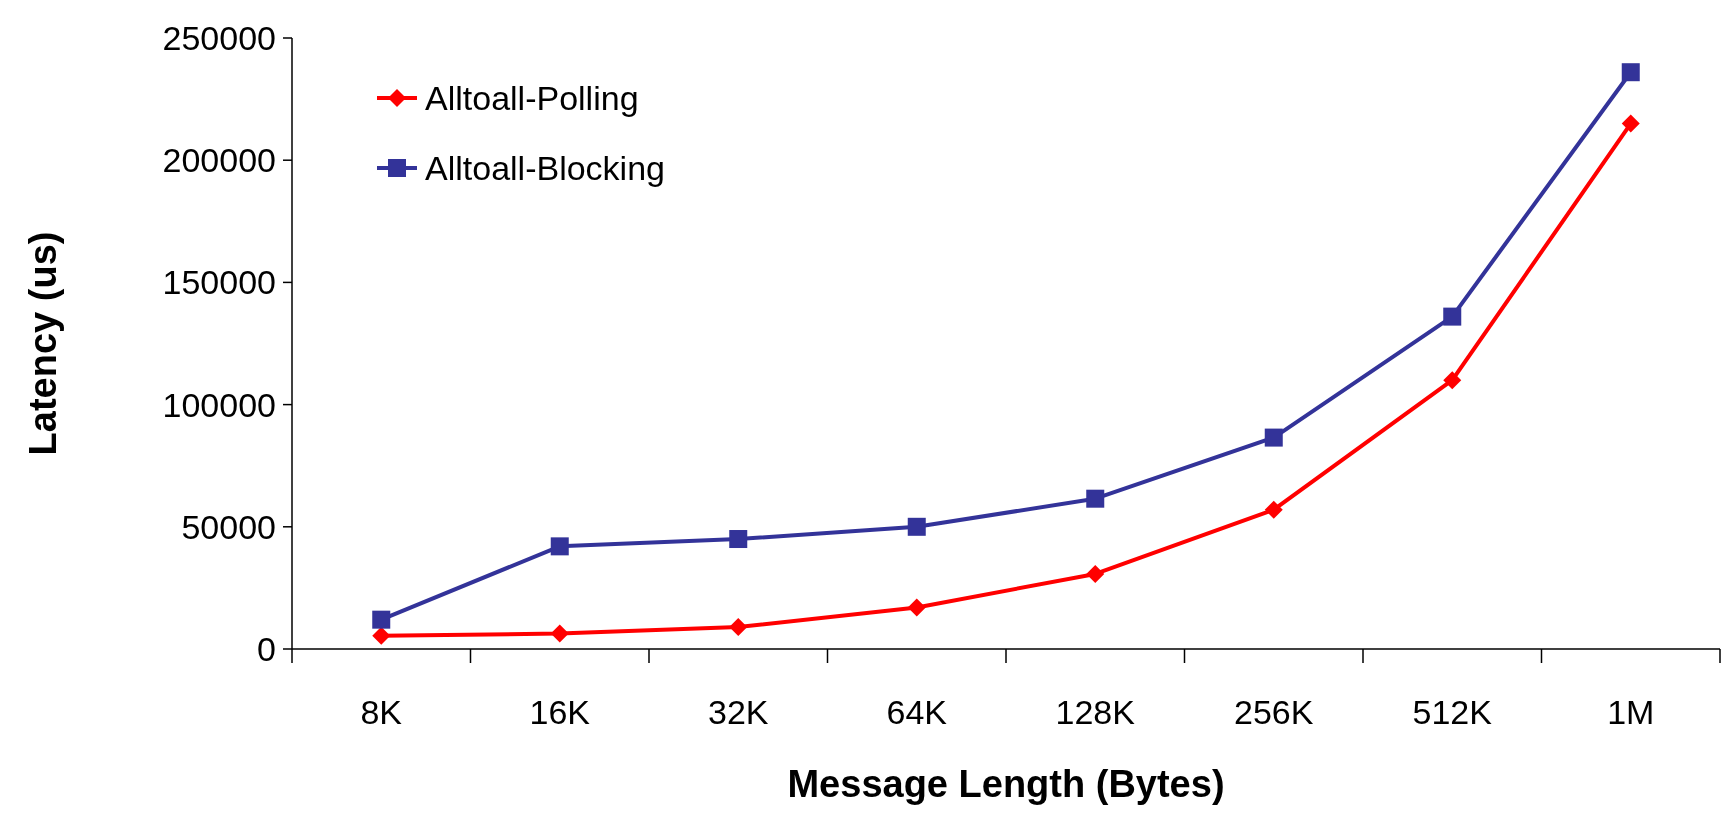  Describe the element at coordinates (1274, 712) in the screenshot. I see `x-tick-label: 256K` at that location.